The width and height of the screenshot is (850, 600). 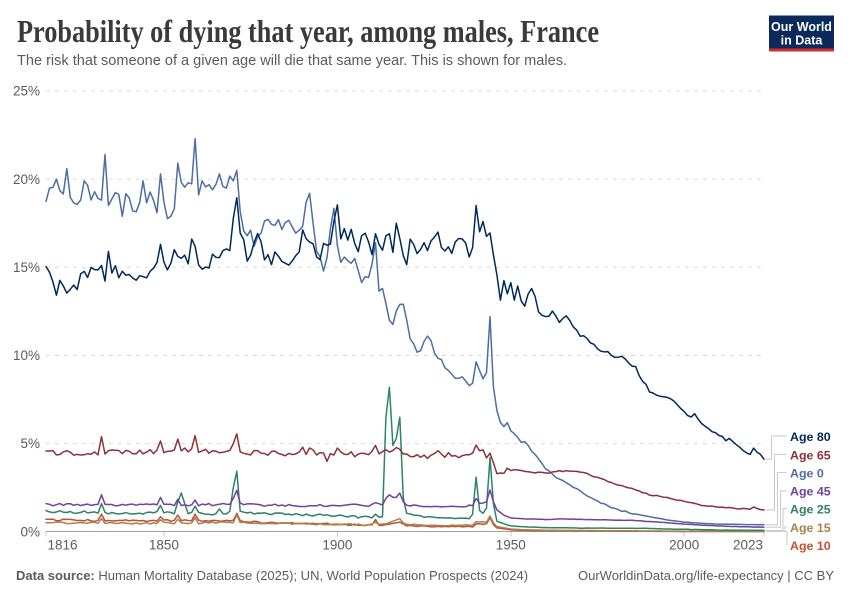 I want to click on svg-text: 15%, so click(x=26, y=267).